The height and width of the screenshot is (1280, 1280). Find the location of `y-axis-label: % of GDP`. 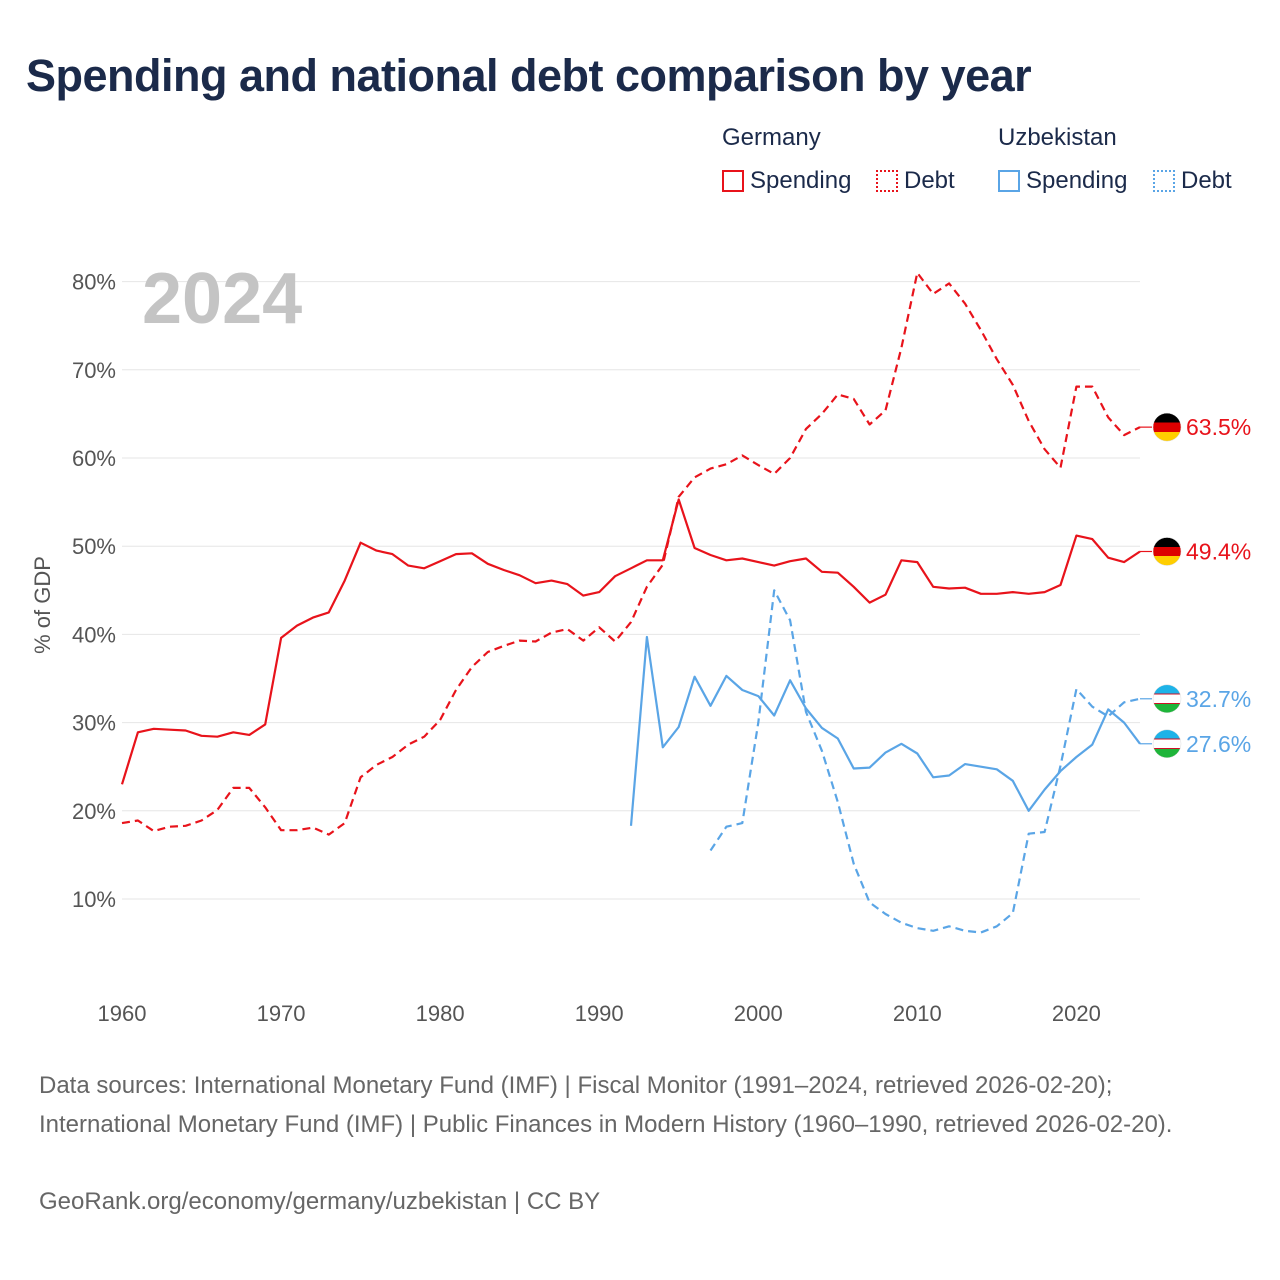

y-axis-label: % of GDP is located at coordinates (42, 605).